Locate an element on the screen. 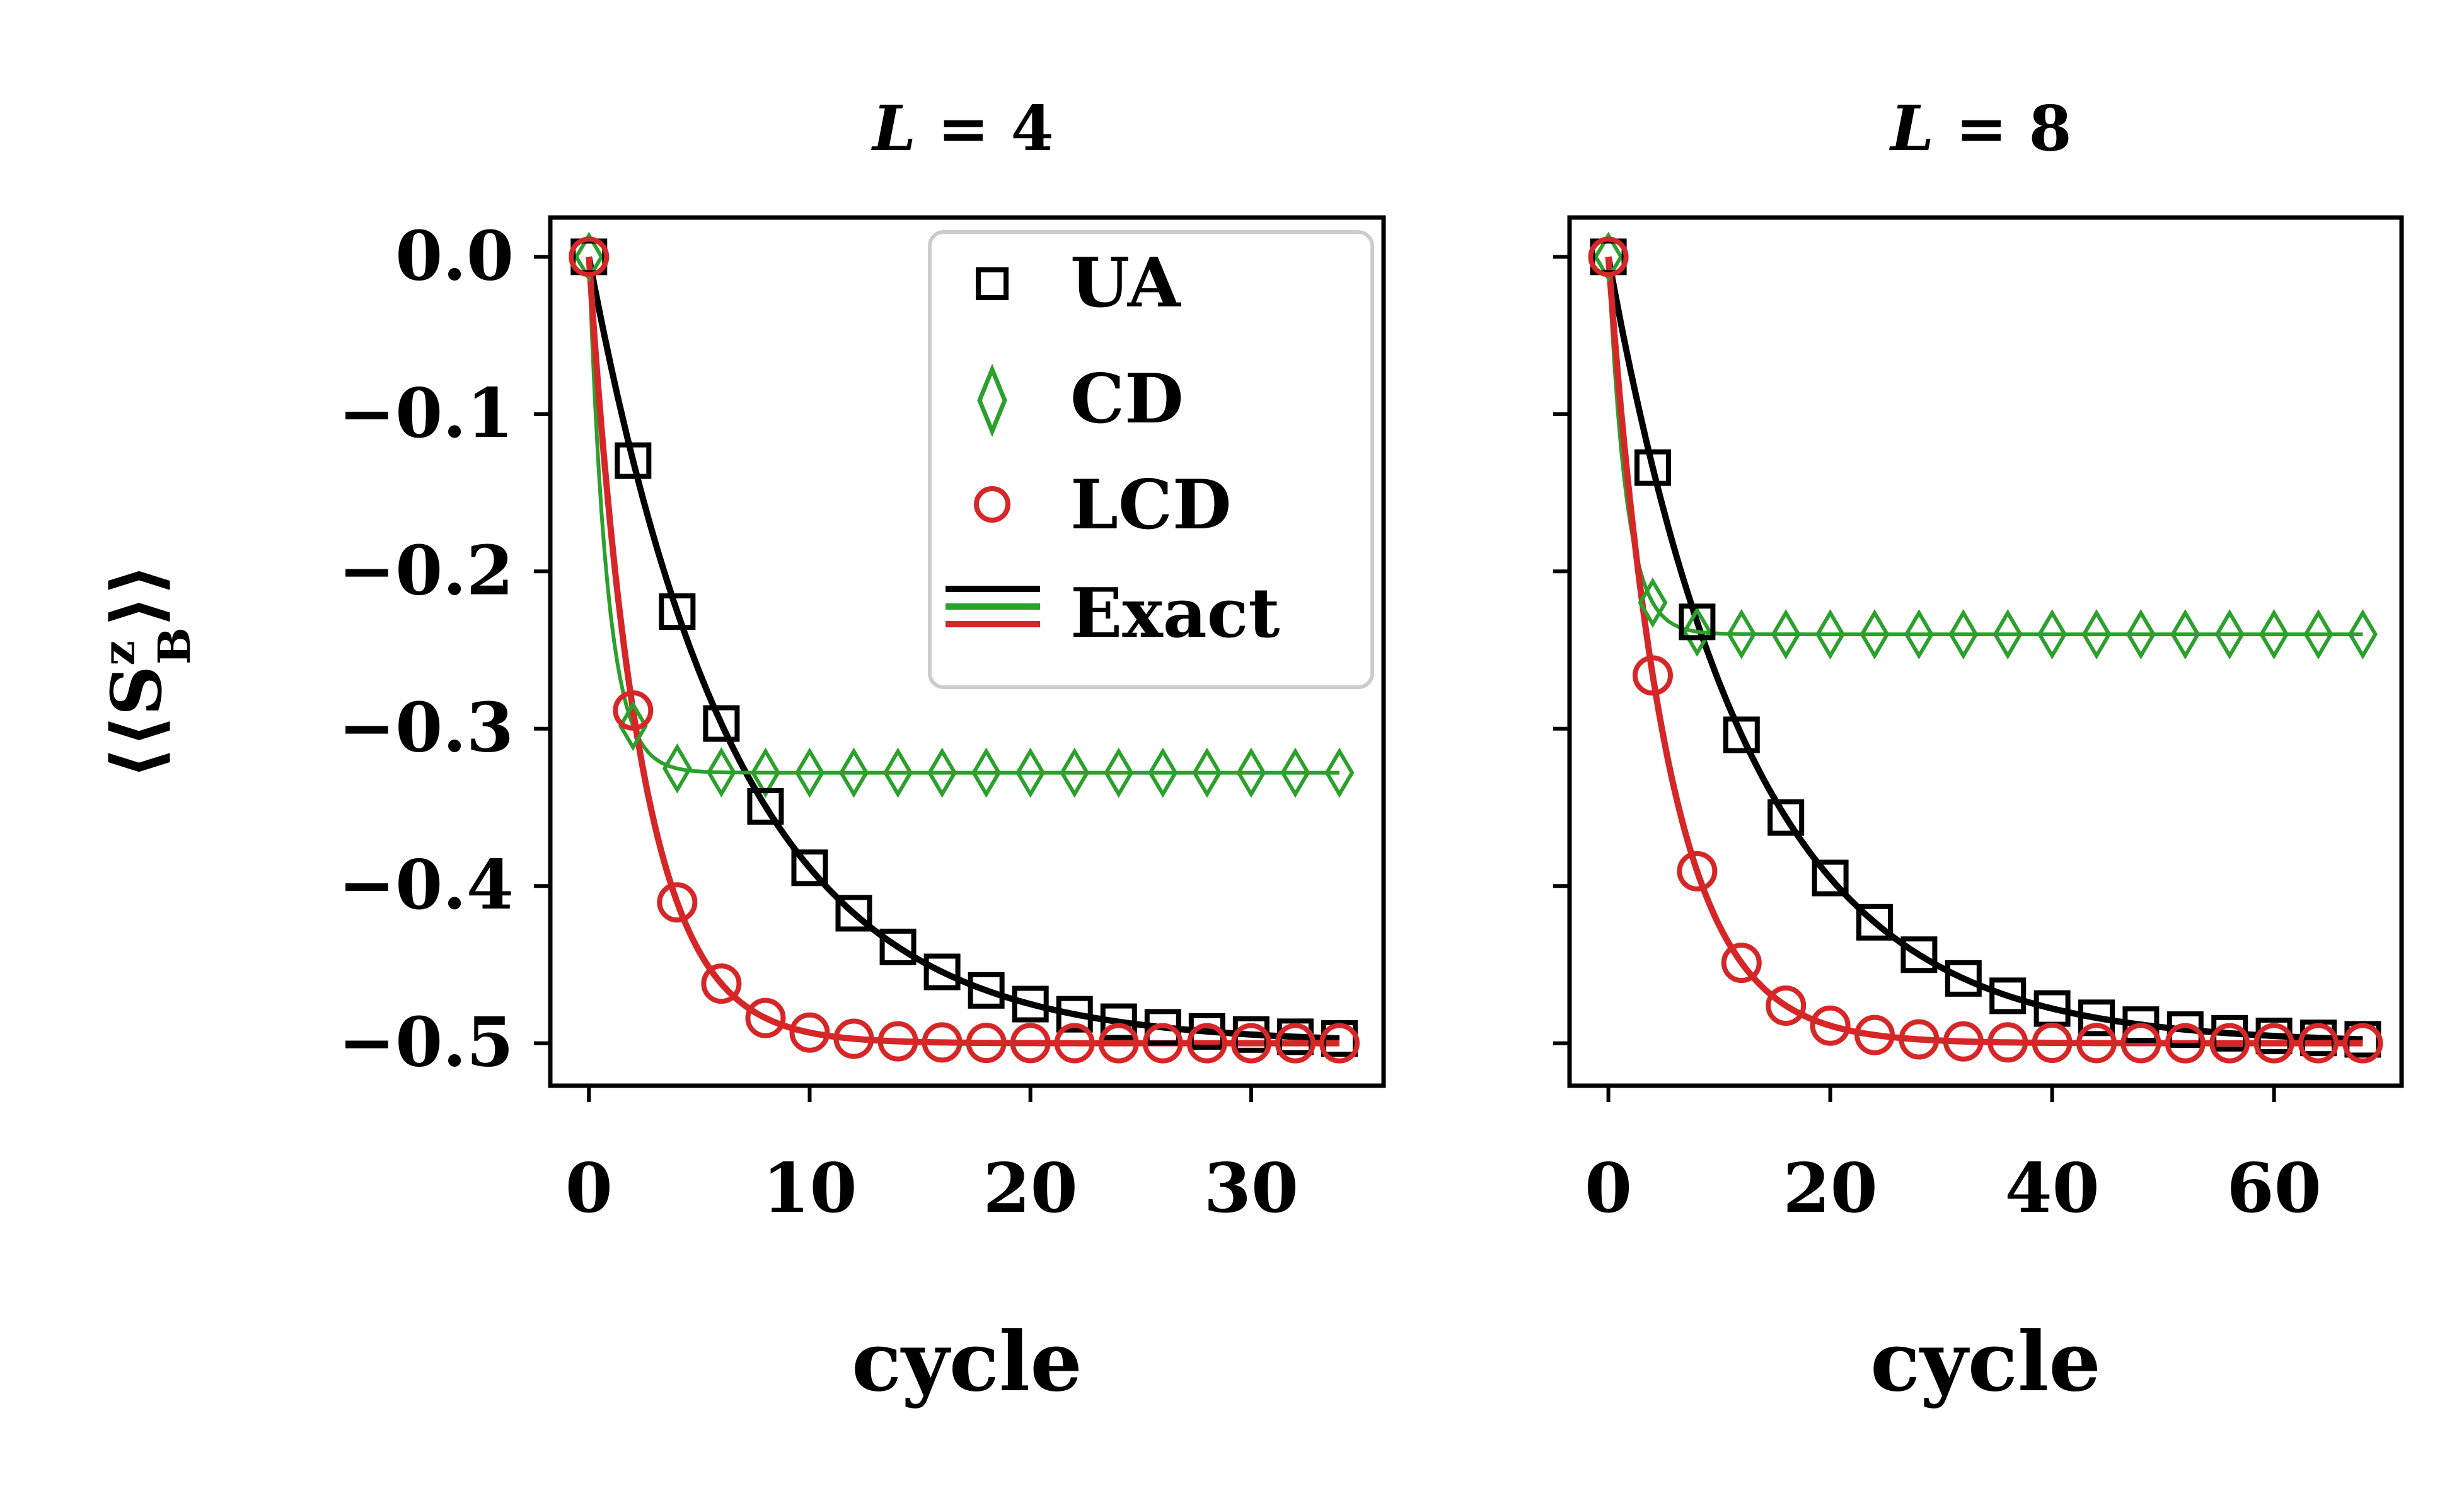  legend-entry-ua: UA is located at coordinates (1079, 283).